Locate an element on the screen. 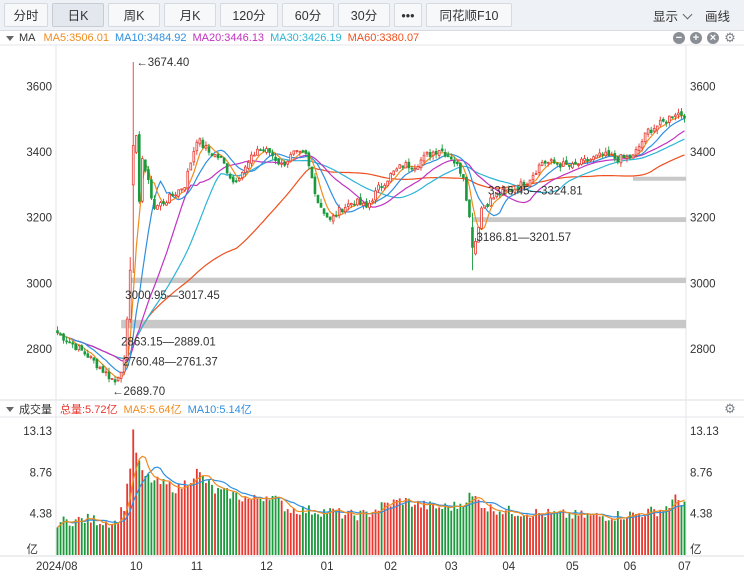 The image size is (744, 578). x-tick-label: 05 is located at coordinates (572, 567).